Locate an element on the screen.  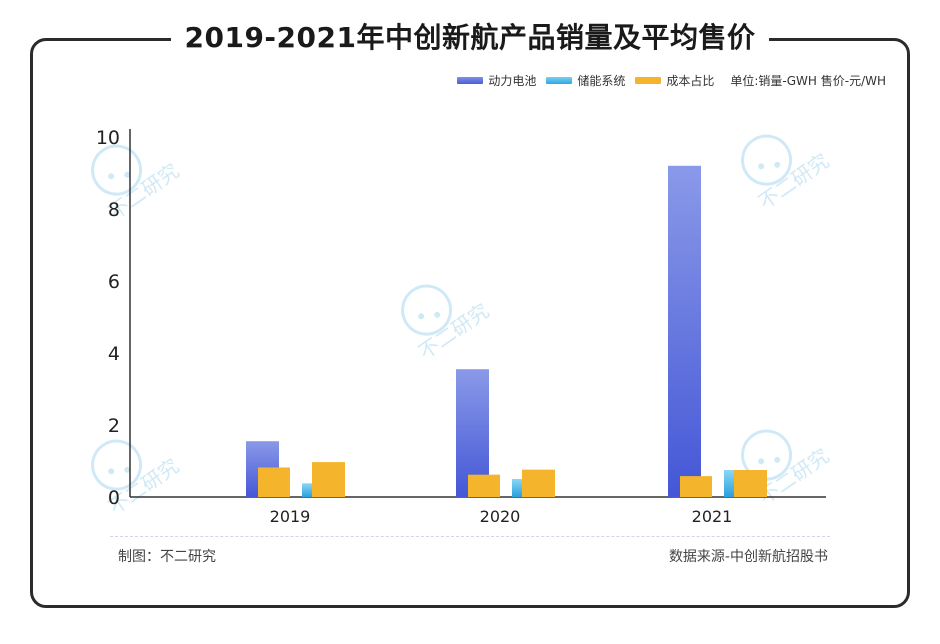
legend-item-storage: 储能系统 is located at coordinates (585, 80).